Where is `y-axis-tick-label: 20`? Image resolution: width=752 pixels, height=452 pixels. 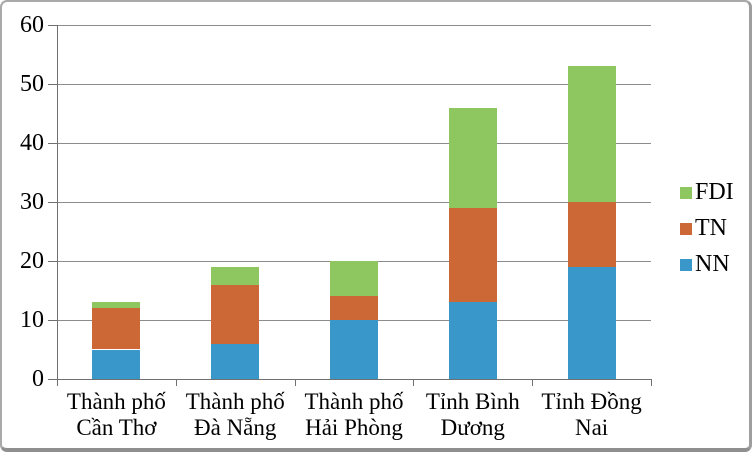 y-axis-tick-label: 20 is located at coordinates (32, 261).